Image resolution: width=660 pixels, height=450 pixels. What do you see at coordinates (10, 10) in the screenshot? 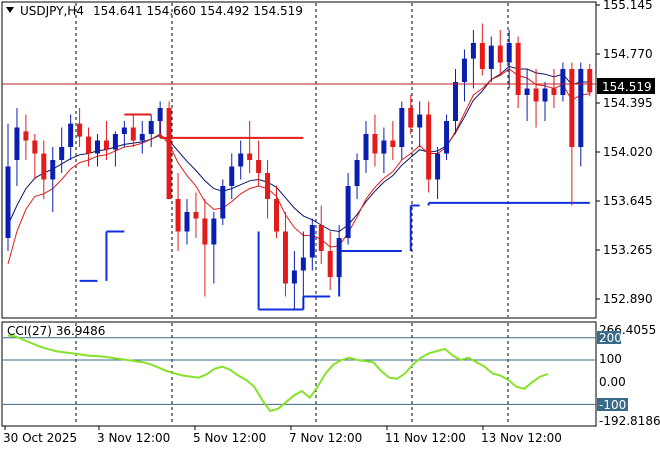
I see `symbol-menu-icon` at bounding box center [10, 10].